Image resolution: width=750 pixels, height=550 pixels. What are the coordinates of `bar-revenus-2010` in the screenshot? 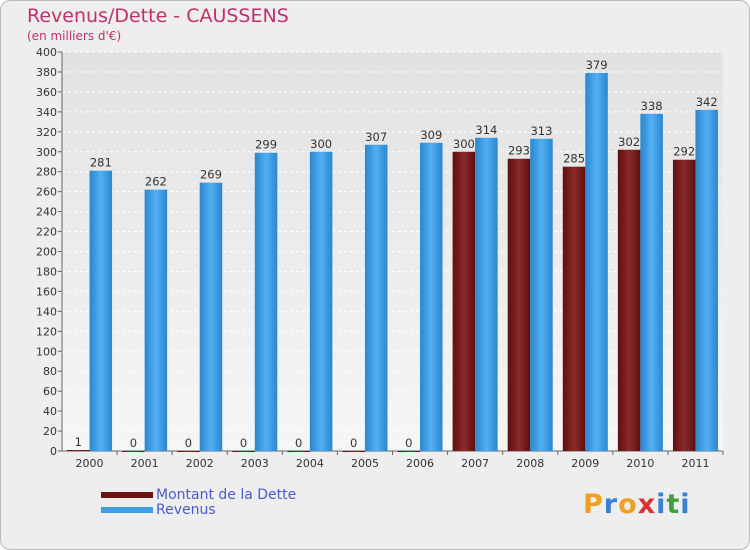 It's located at (651, 282).